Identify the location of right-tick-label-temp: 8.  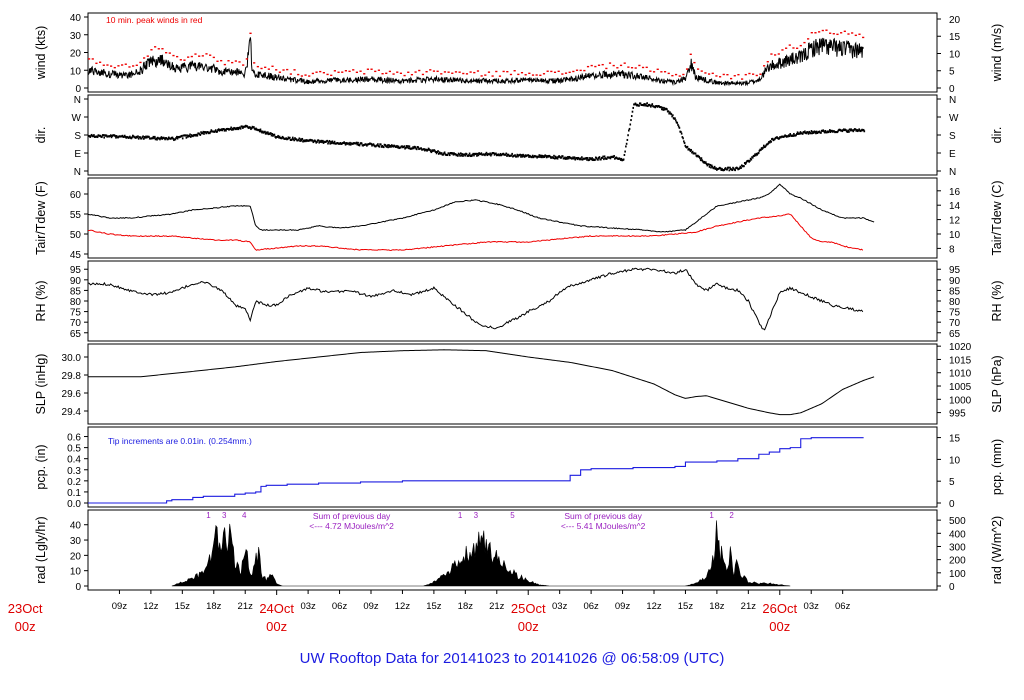
(952, 249).